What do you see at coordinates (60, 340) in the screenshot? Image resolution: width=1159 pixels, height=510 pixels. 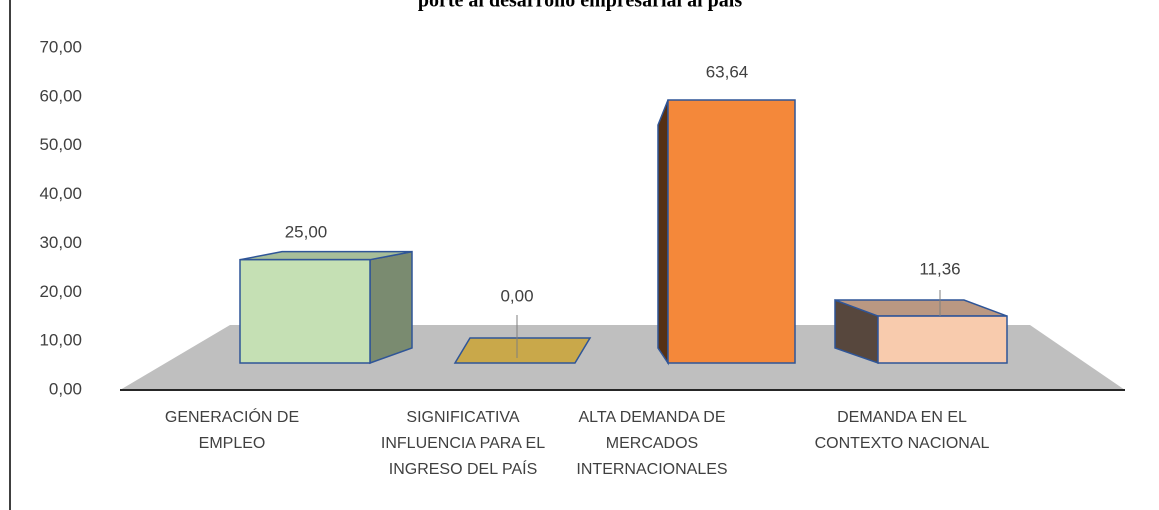 I see `y-tick-label: 10,00` at bounding box center [60, 340].